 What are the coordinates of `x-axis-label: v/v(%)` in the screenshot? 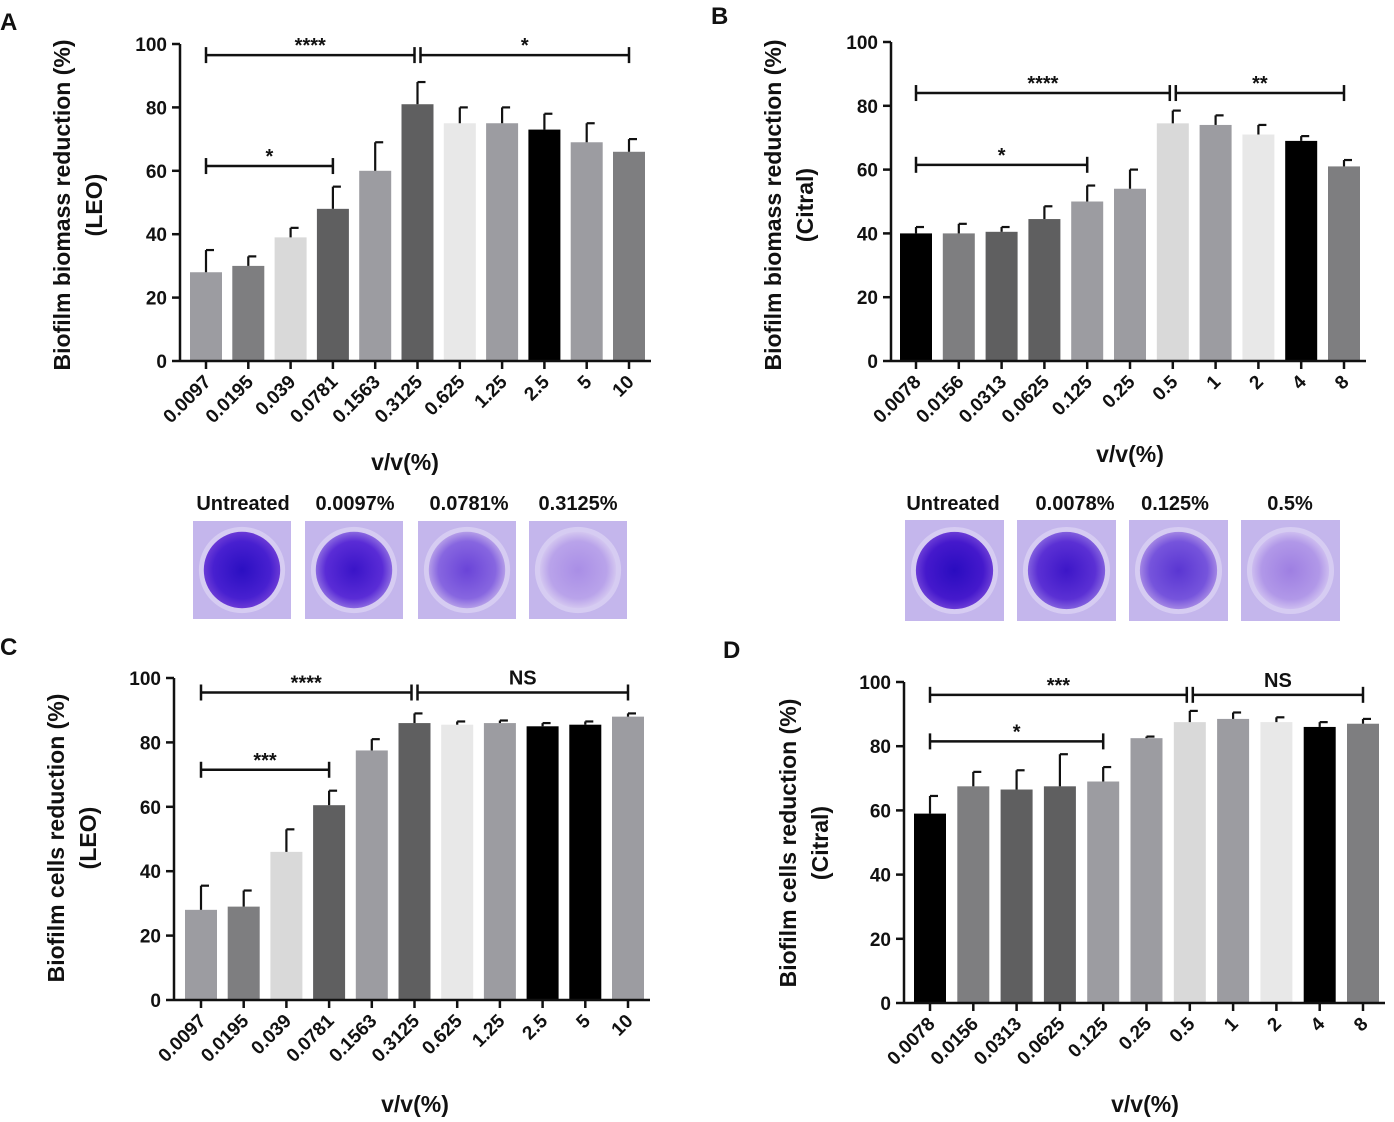 It's located at (1130, 454).